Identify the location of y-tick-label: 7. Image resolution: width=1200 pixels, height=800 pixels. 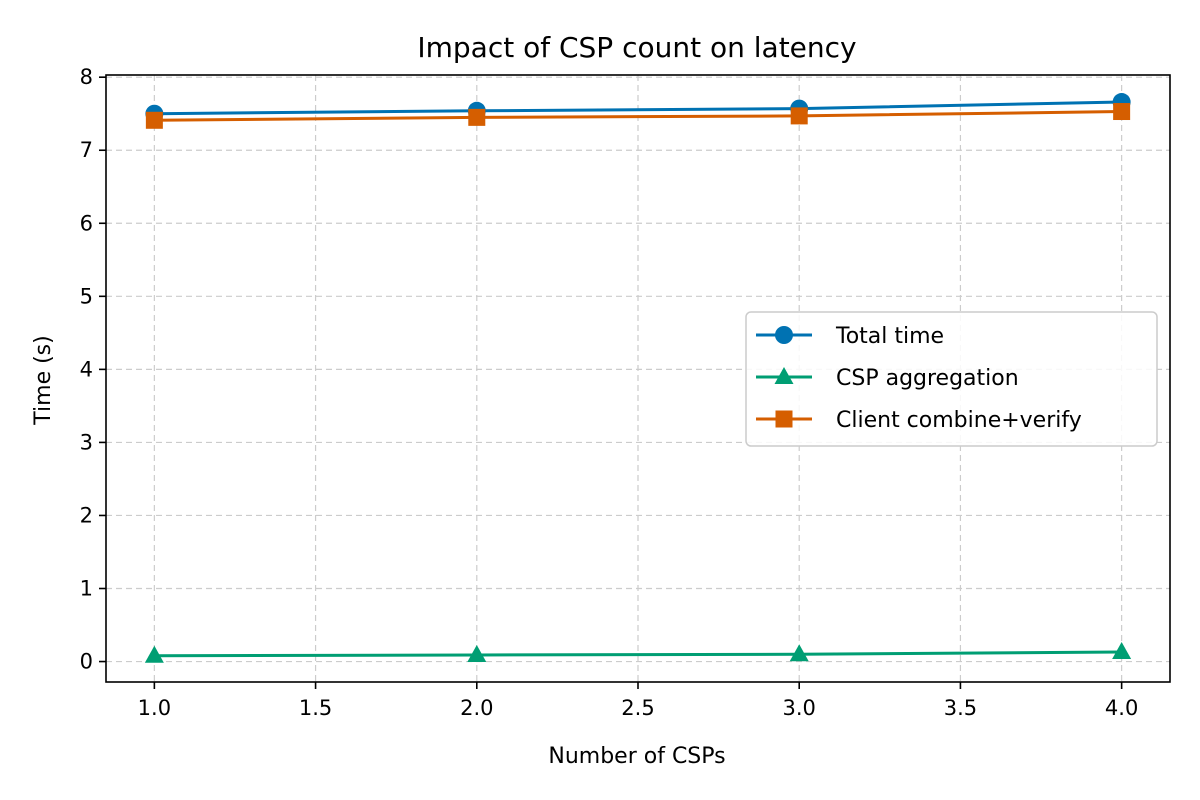
(86, 150).